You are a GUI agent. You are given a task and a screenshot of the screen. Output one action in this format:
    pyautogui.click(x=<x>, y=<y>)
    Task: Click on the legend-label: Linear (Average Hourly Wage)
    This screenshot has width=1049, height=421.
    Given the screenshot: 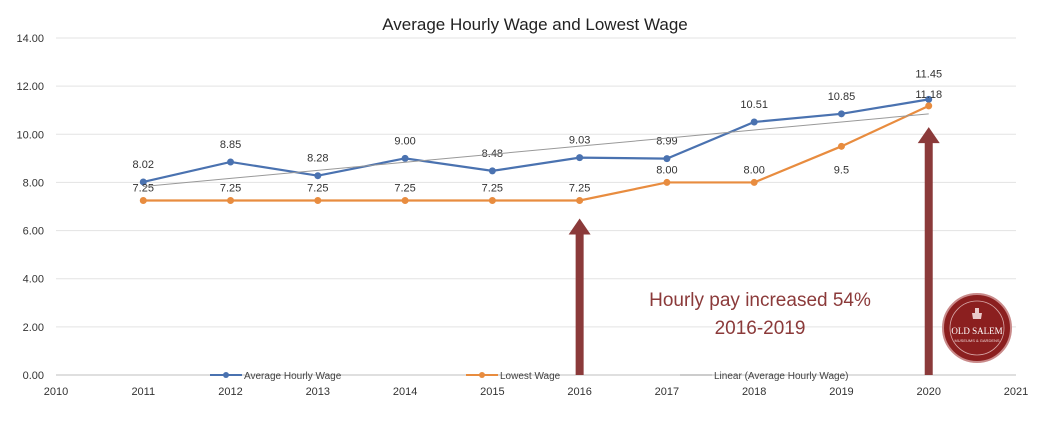 What is the action you would take?
    pyautogui.click(x=781, y=376)
    